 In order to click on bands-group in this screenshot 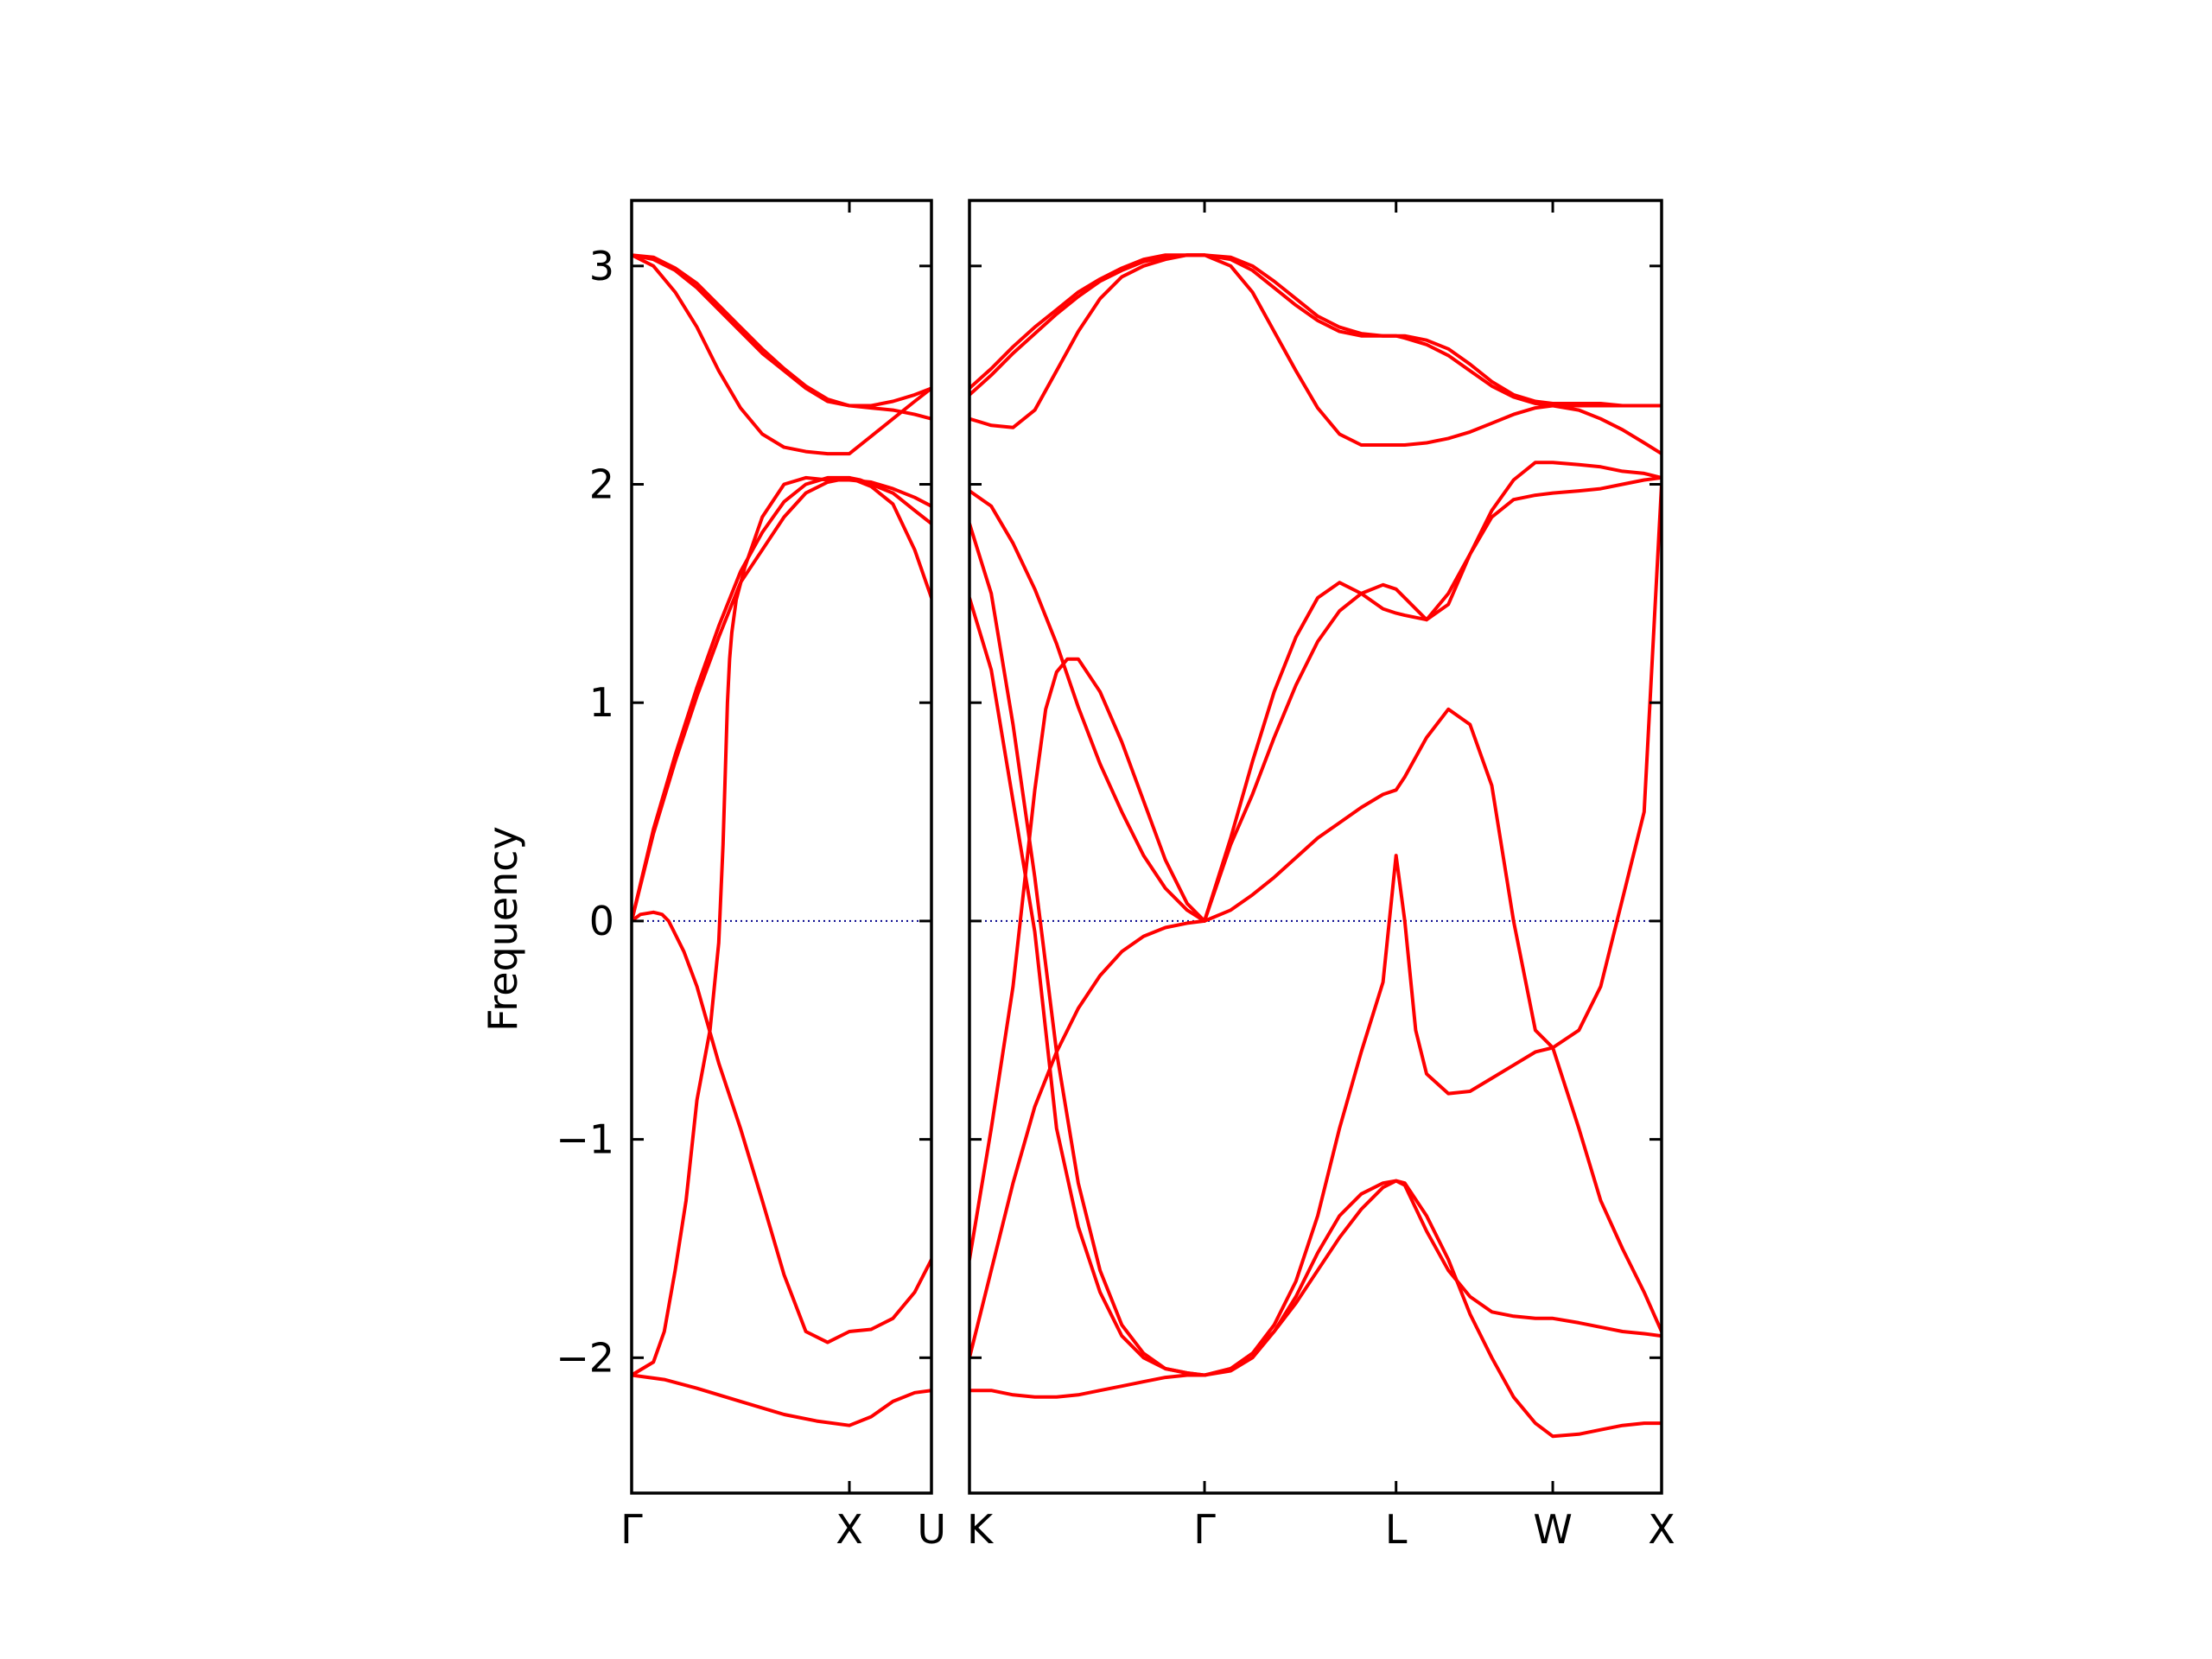, I will do `click(781, 840)`.